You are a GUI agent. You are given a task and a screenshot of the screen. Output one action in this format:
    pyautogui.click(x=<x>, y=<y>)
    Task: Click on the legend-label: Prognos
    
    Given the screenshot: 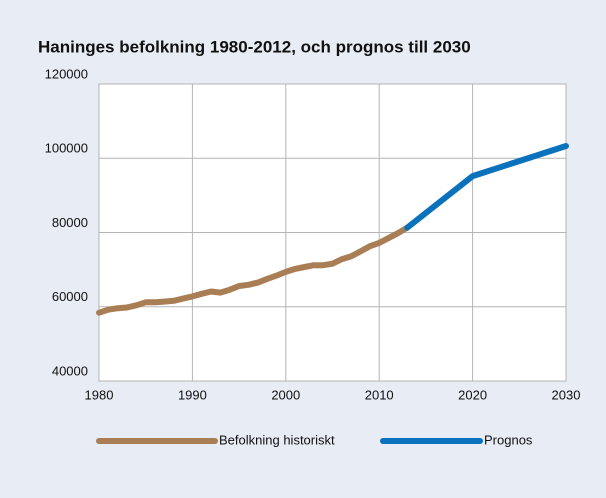 What is the action you would take?
    pyautogui.click(x=508, y=439)
    